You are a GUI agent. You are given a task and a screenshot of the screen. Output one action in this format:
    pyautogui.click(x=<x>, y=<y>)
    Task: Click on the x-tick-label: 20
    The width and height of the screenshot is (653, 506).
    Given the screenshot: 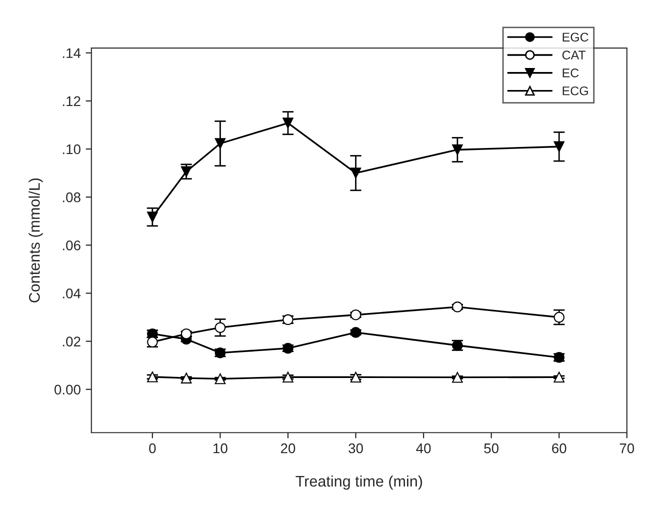 What is the action you would take?
    pyautogui.click(x=288, y=448)
    